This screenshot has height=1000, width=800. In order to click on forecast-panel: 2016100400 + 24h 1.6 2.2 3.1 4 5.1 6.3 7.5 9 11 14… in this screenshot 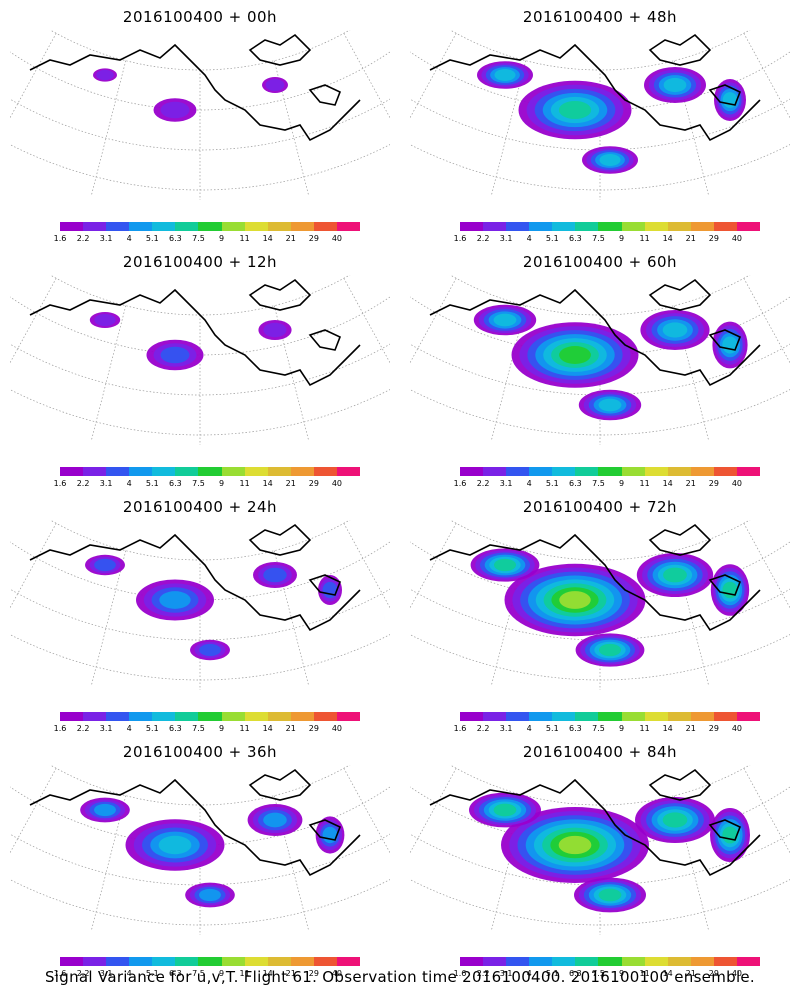, I will do `click(200, 612)`.